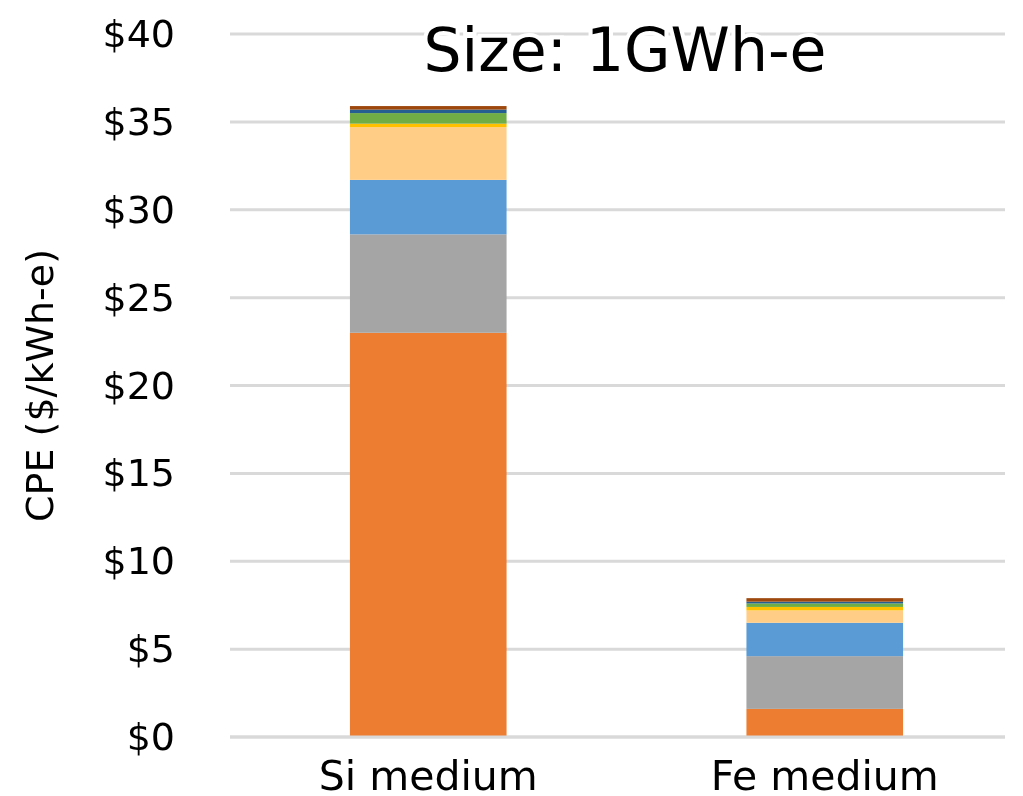 The width and height of the screenshot is (1023, 796). I want to click on y-tick-label: $25, so click(138, 297).